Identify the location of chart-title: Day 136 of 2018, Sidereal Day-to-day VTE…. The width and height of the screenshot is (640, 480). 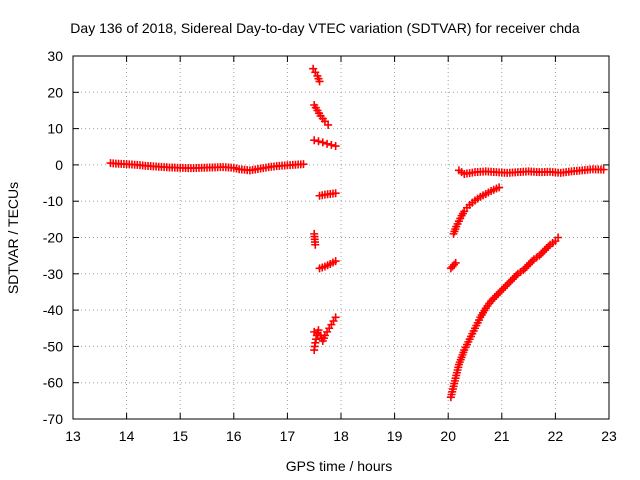
(325, 28).